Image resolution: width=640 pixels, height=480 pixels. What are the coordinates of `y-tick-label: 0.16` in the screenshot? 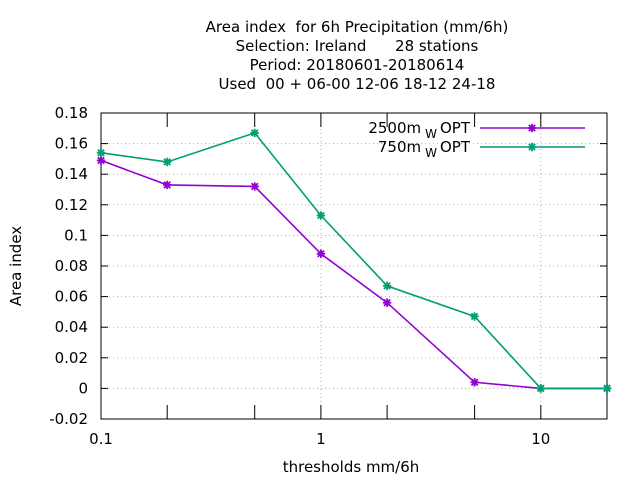 It's located at (71, 144).